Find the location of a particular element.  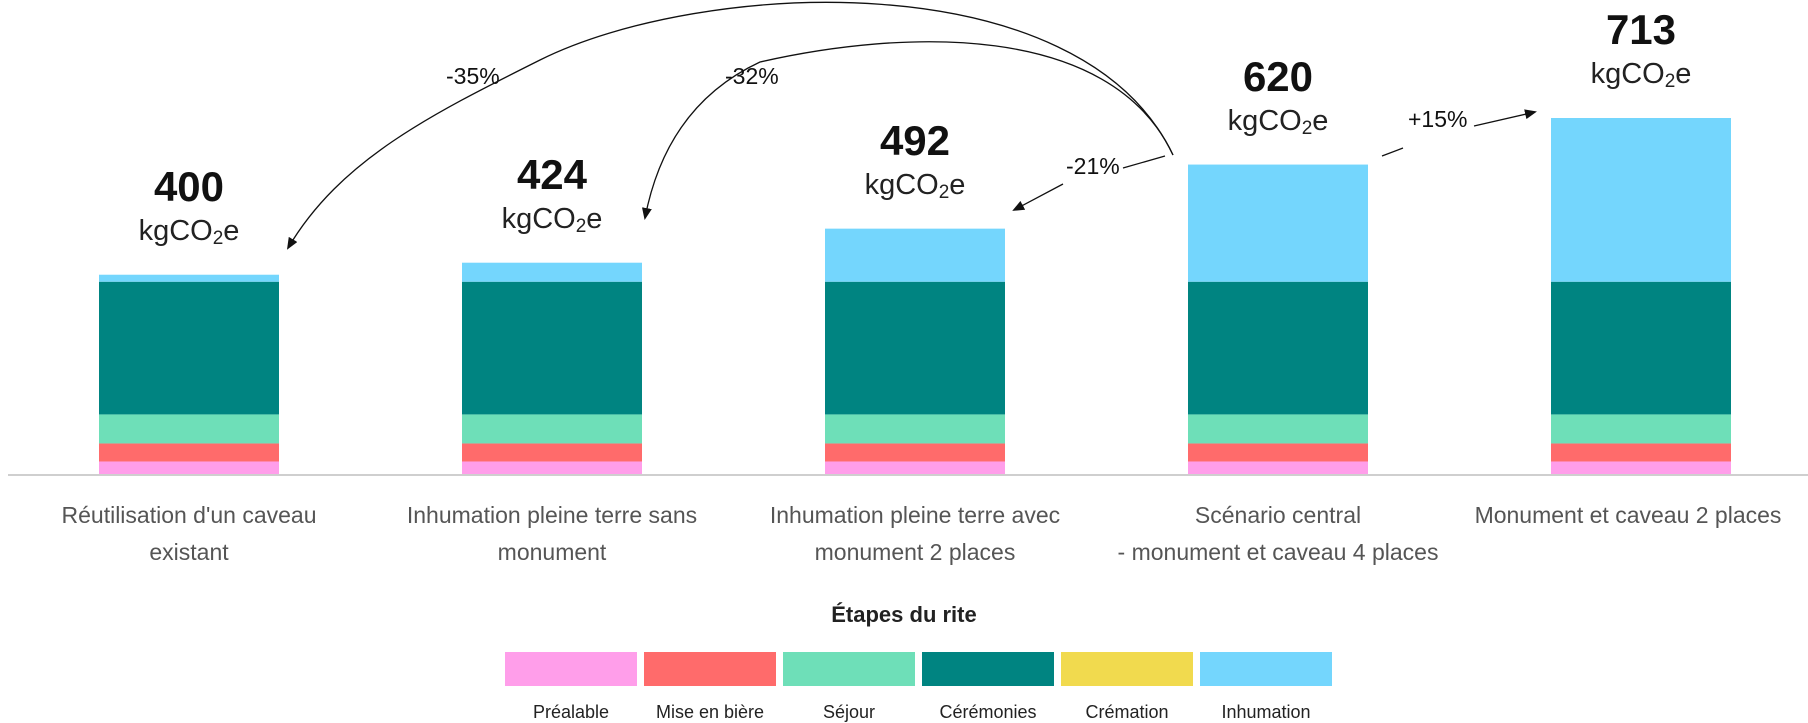

bar-segment-5-inhumation is located at coordinates (1641, 200).